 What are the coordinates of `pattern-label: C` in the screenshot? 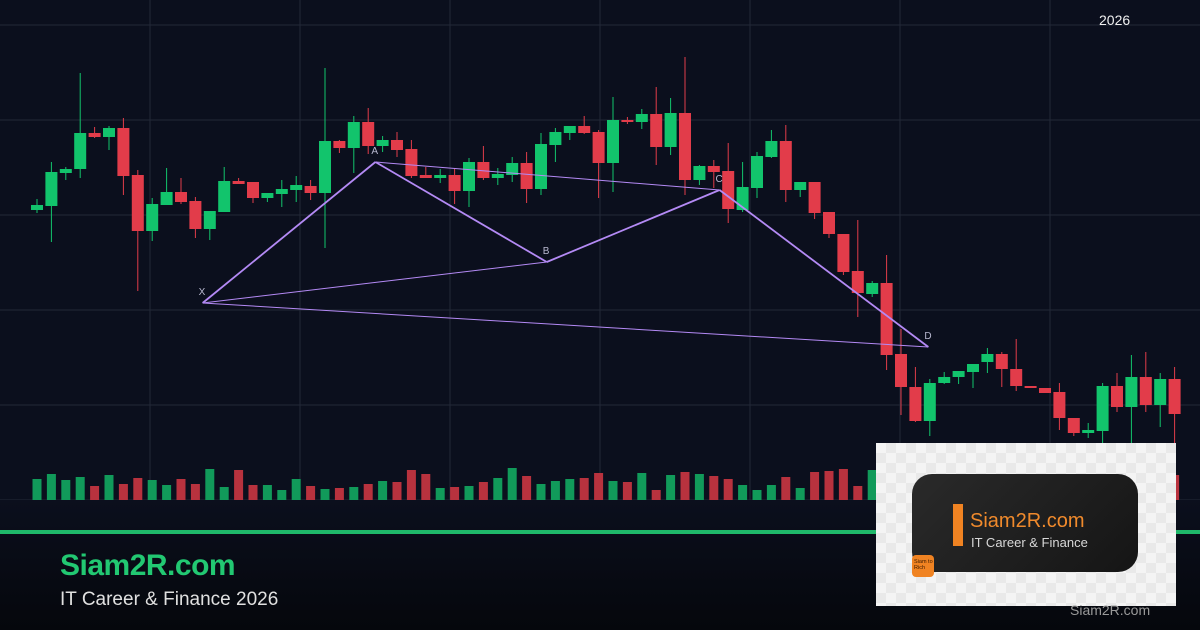 It's located at (719, 179).